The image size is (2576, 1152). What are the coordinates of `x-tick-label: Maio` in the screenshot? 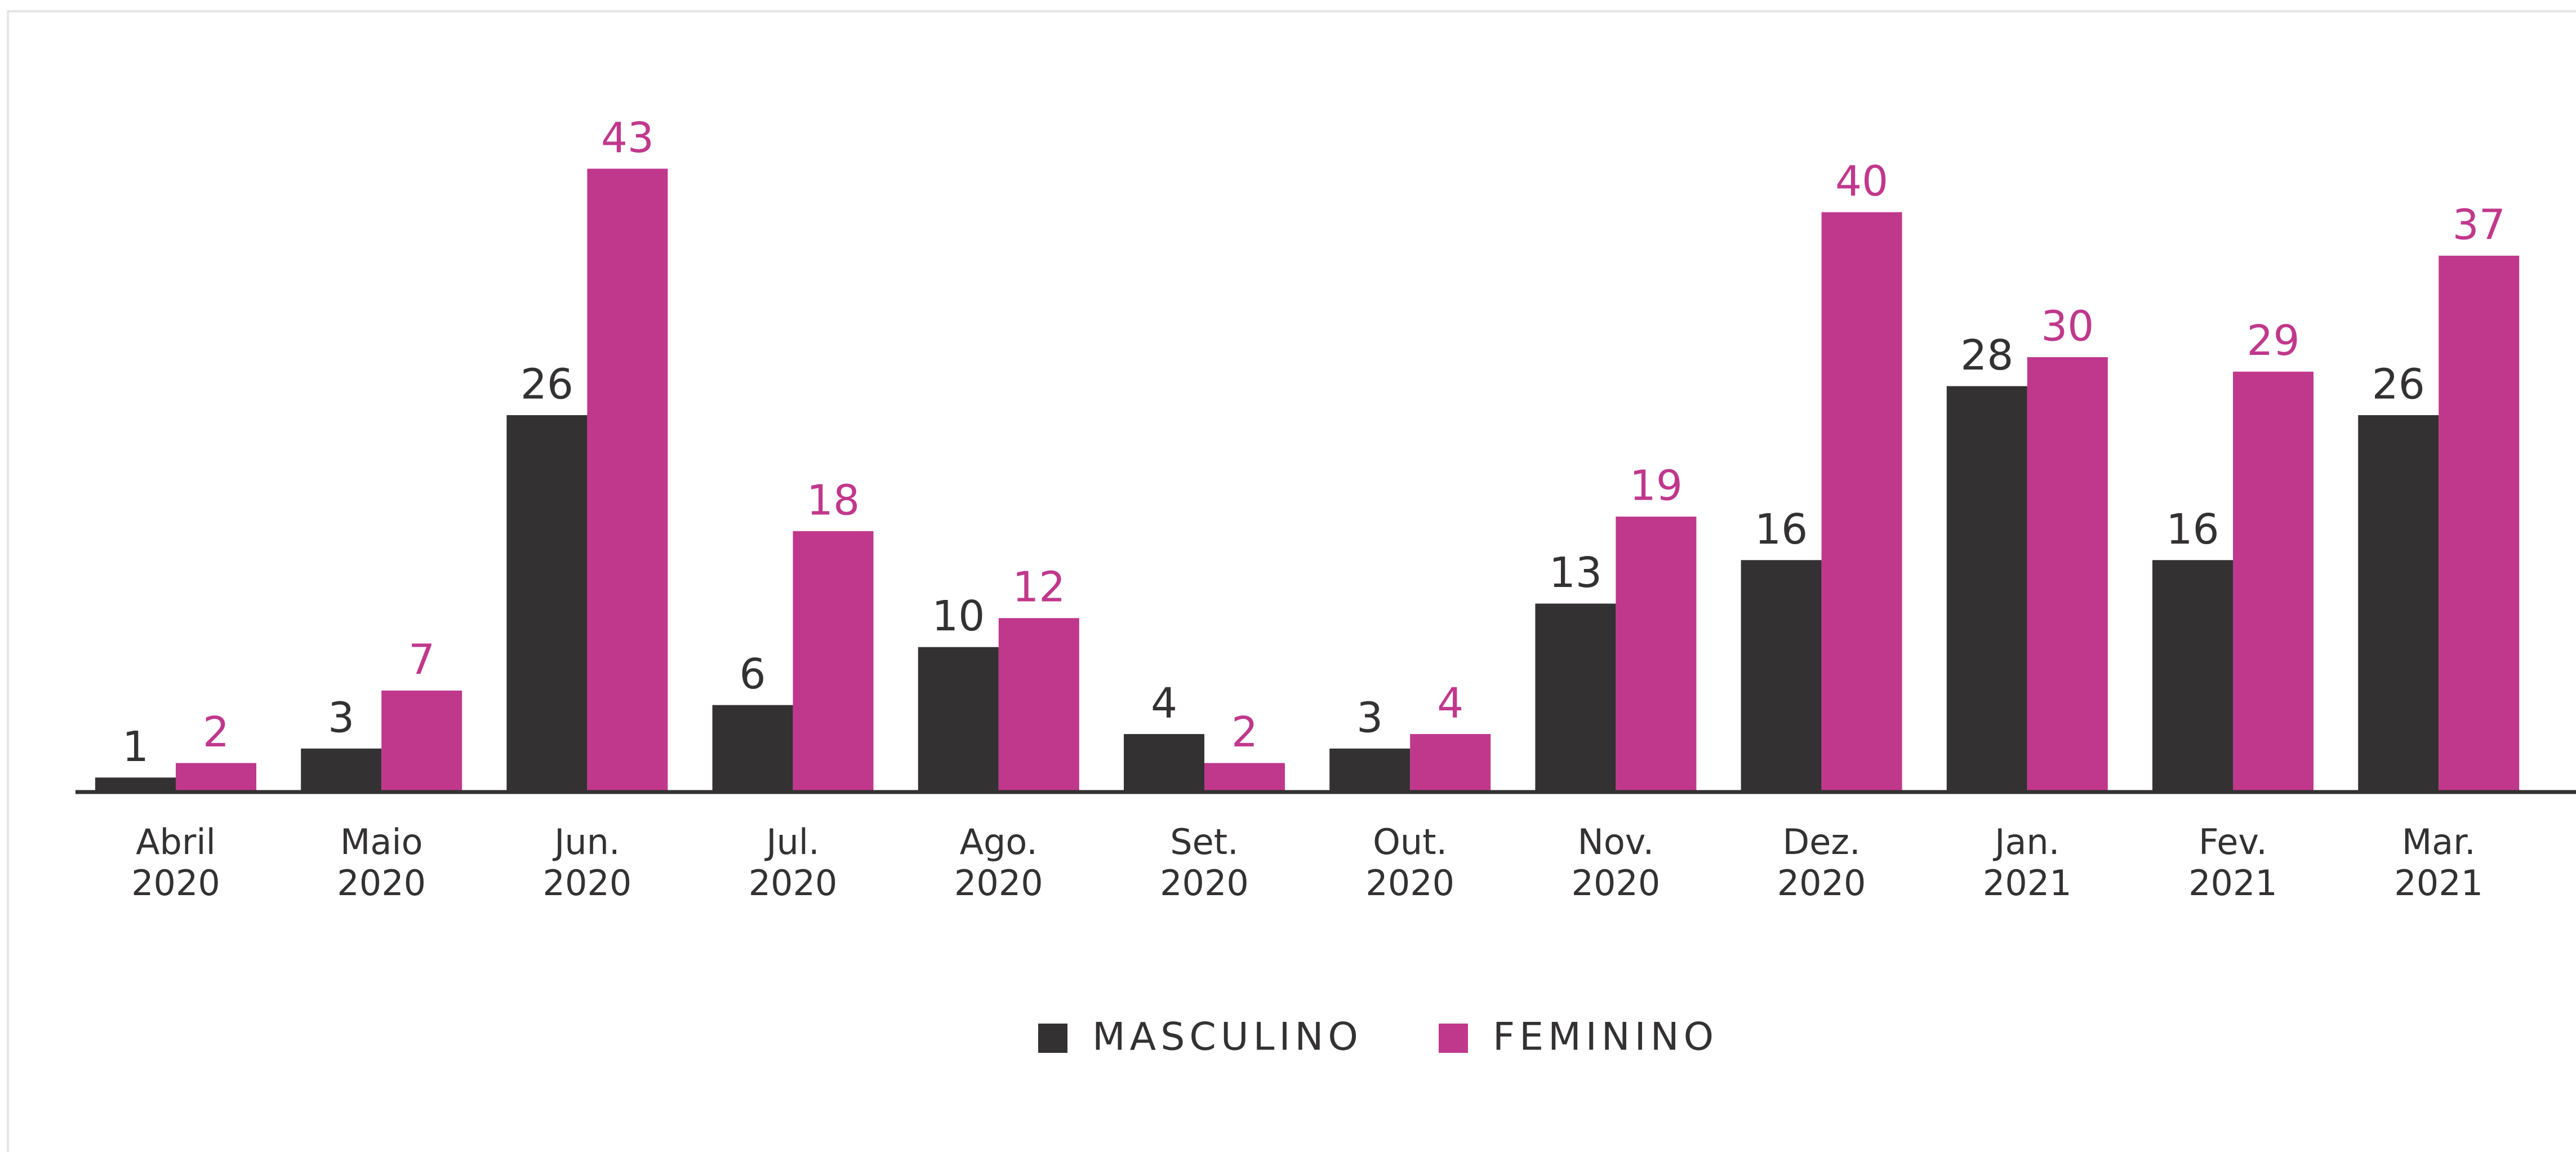 It's located at (381, 841).